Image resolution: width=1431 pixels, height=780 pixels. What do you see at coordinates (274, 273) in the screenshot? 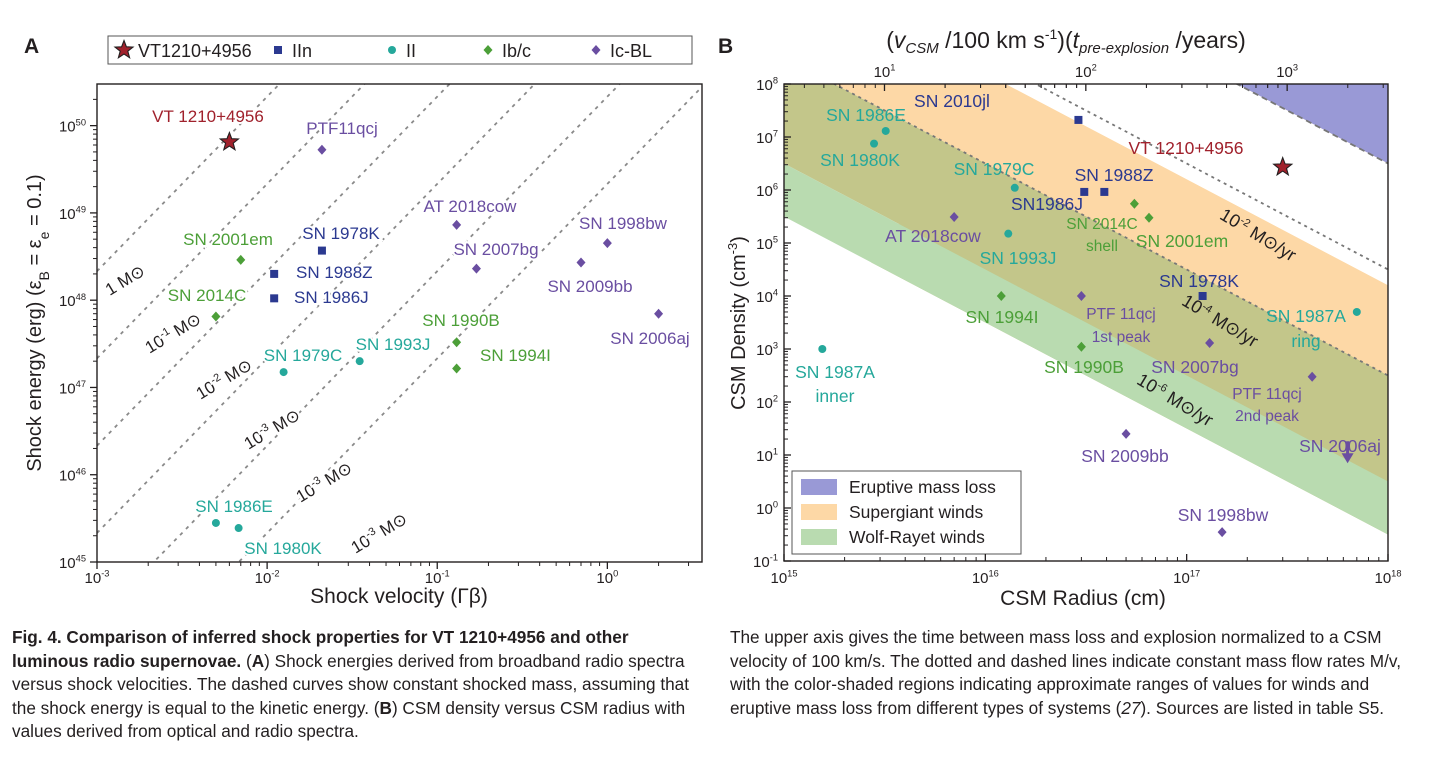
I see `point-sn-1988z` at bounding box center [274, 273].